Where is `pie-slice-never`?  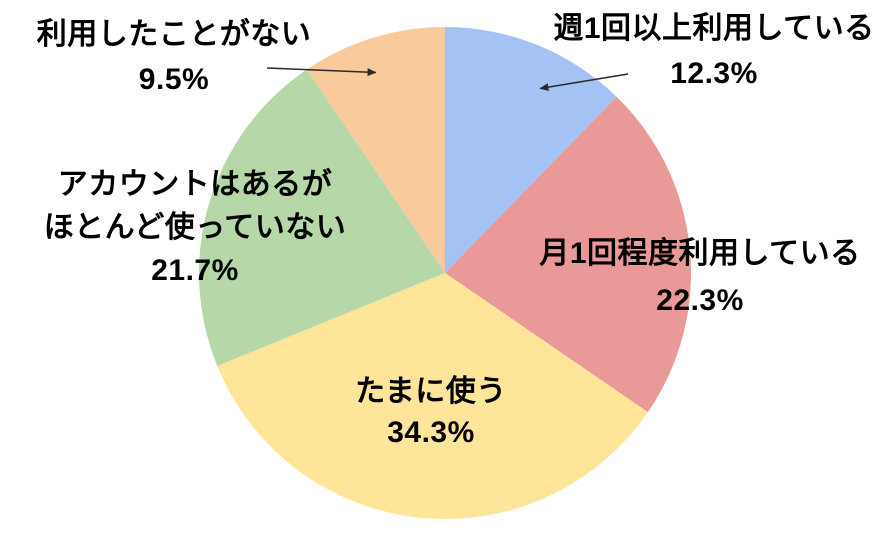 pie-slice-never is located at coordinates (375, 150).